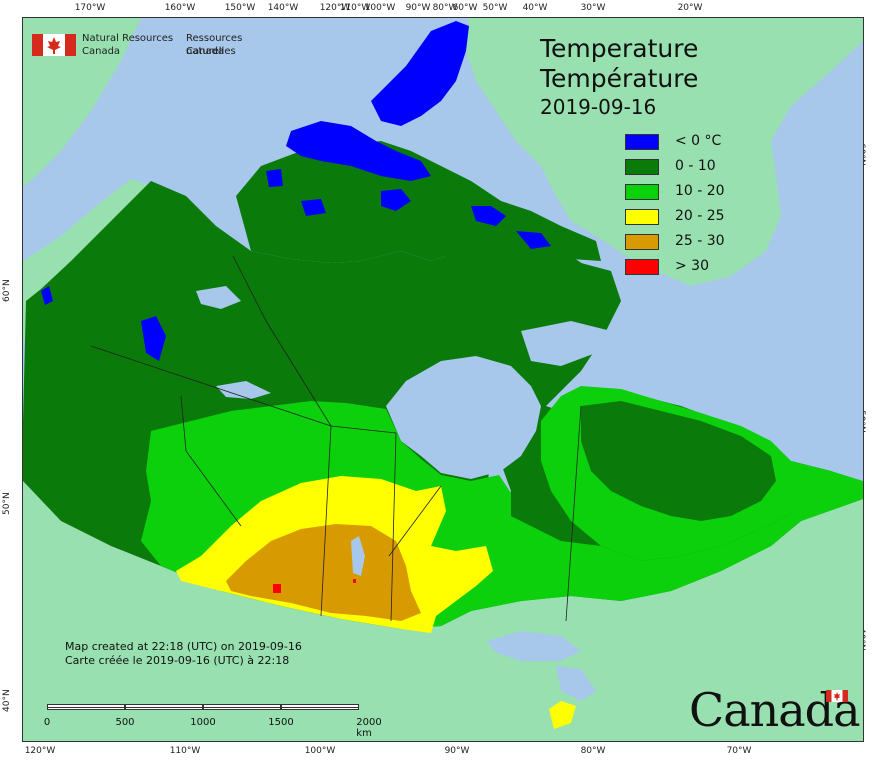 The width and height of the screenshot is (880, 760). I want to click on lake-winnipeg, so click(358, 556).